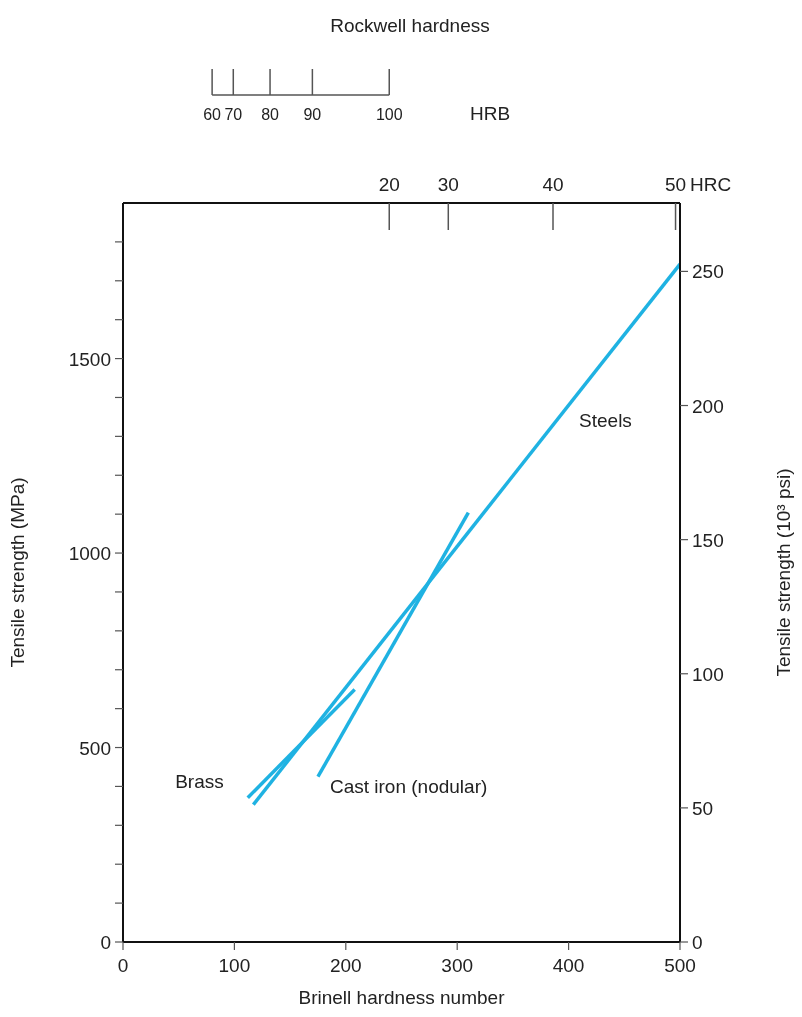 The width and height of the screenshot is (802, 1017). I want to click on y2-axis-title: Tensile strength (10³ psi), so click(783, 572).